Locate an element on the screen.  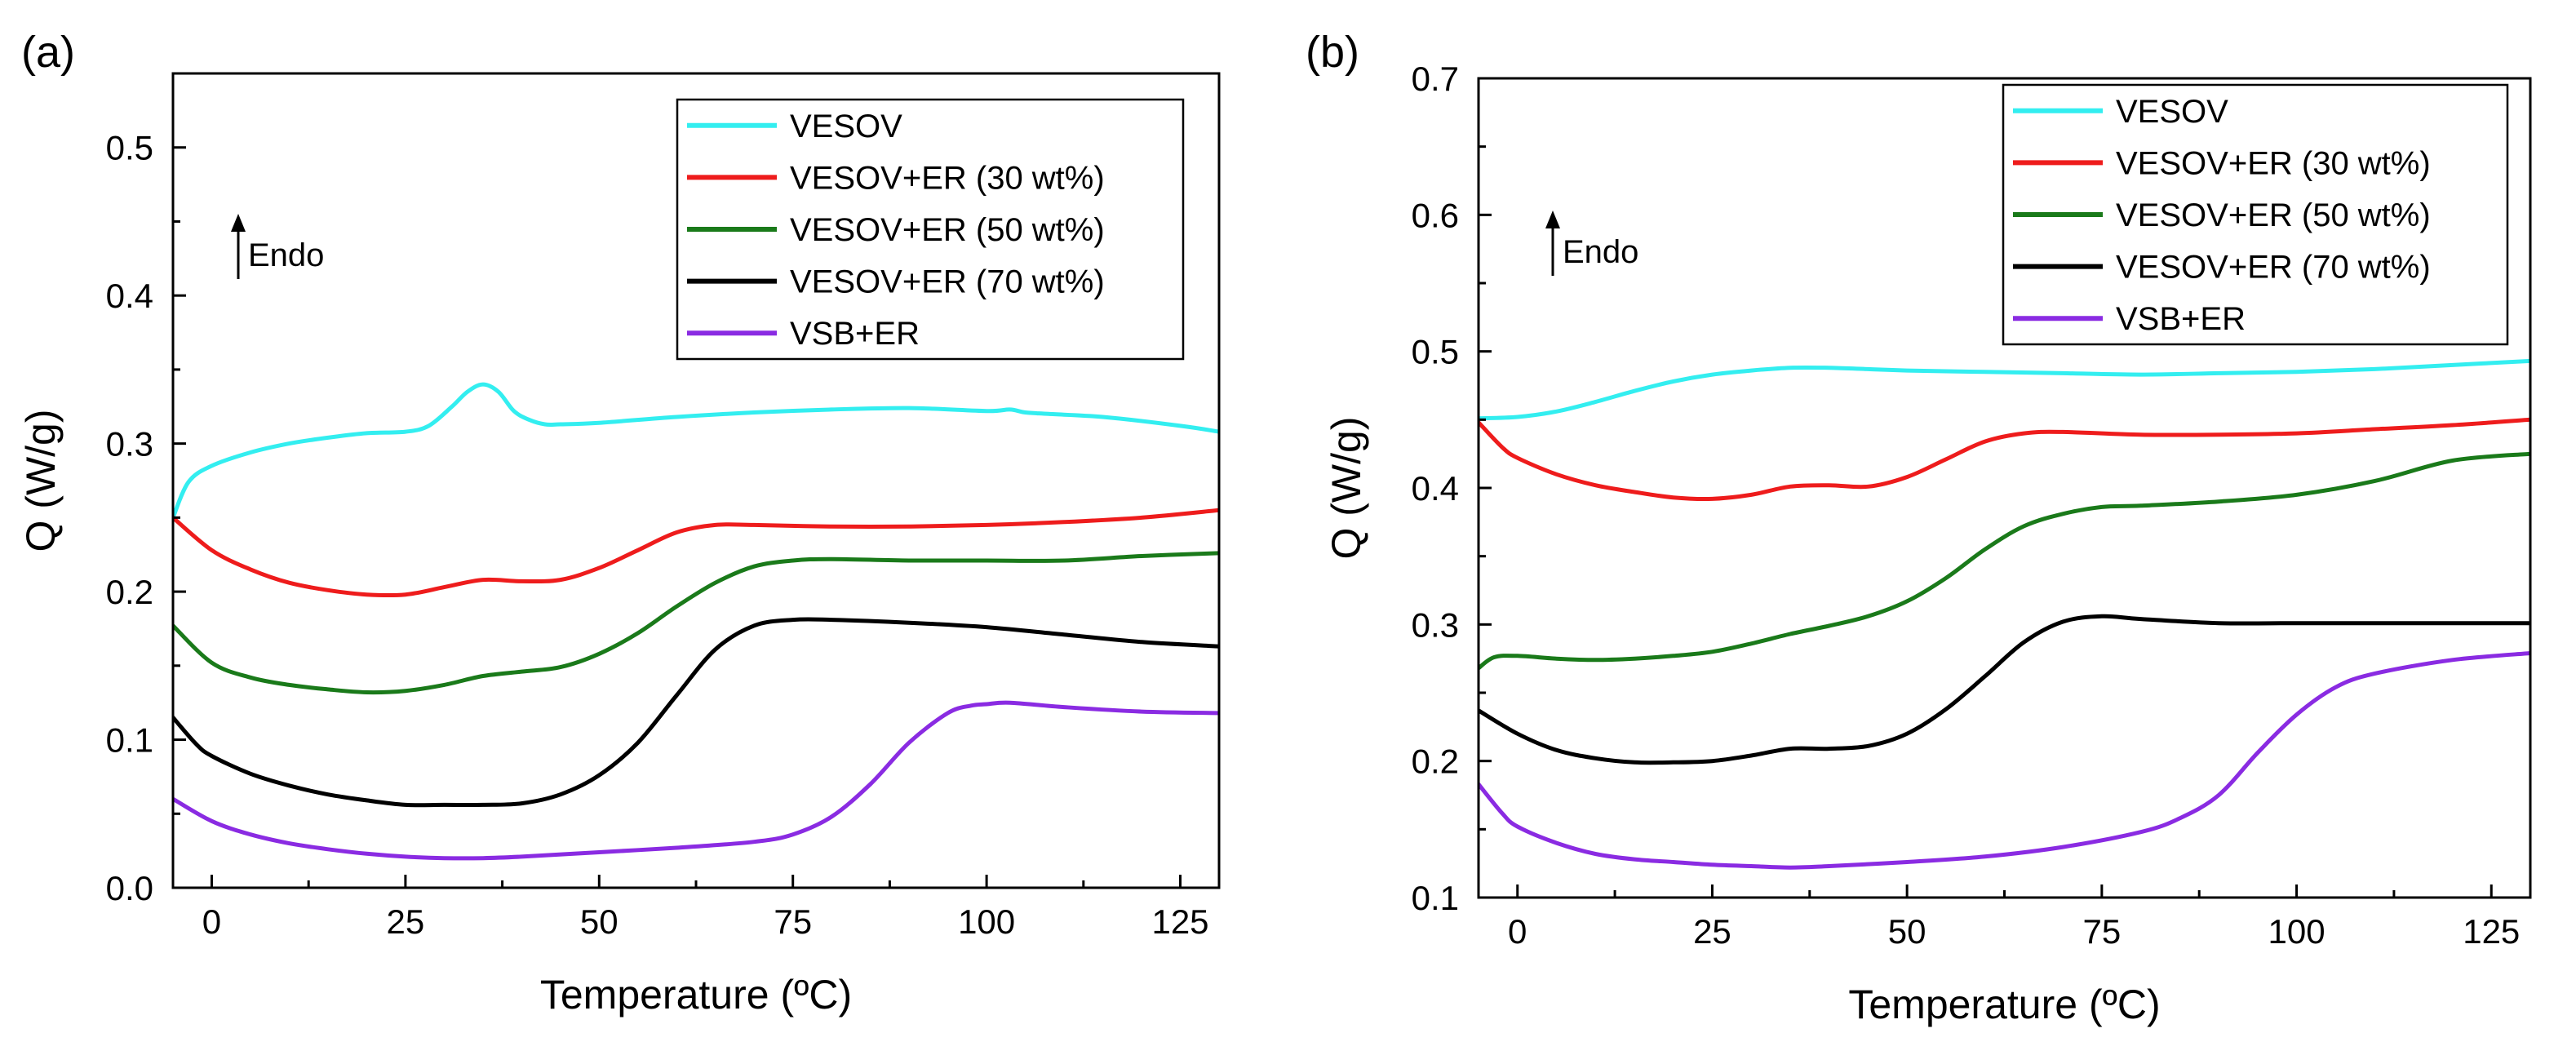
y-tick-label: 0.0 is located at coordinates (129, 888).